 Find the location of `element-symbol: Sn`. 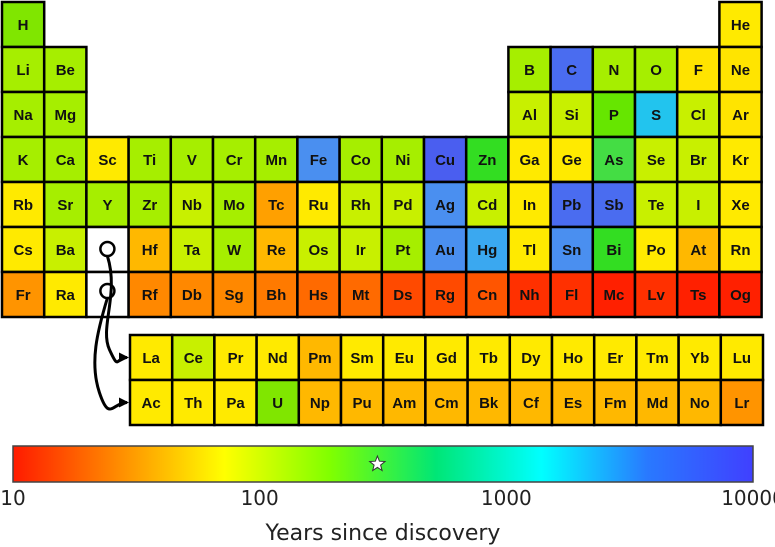

element-symbol: Sn is located at coordinates (571, 250).